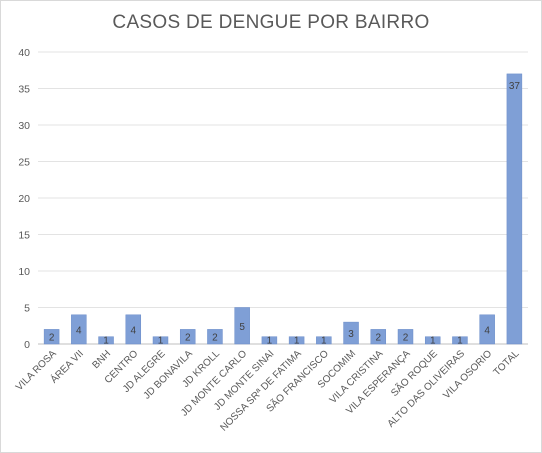  I want to click on x-tick-label: TOTAL, so click(507, 363).